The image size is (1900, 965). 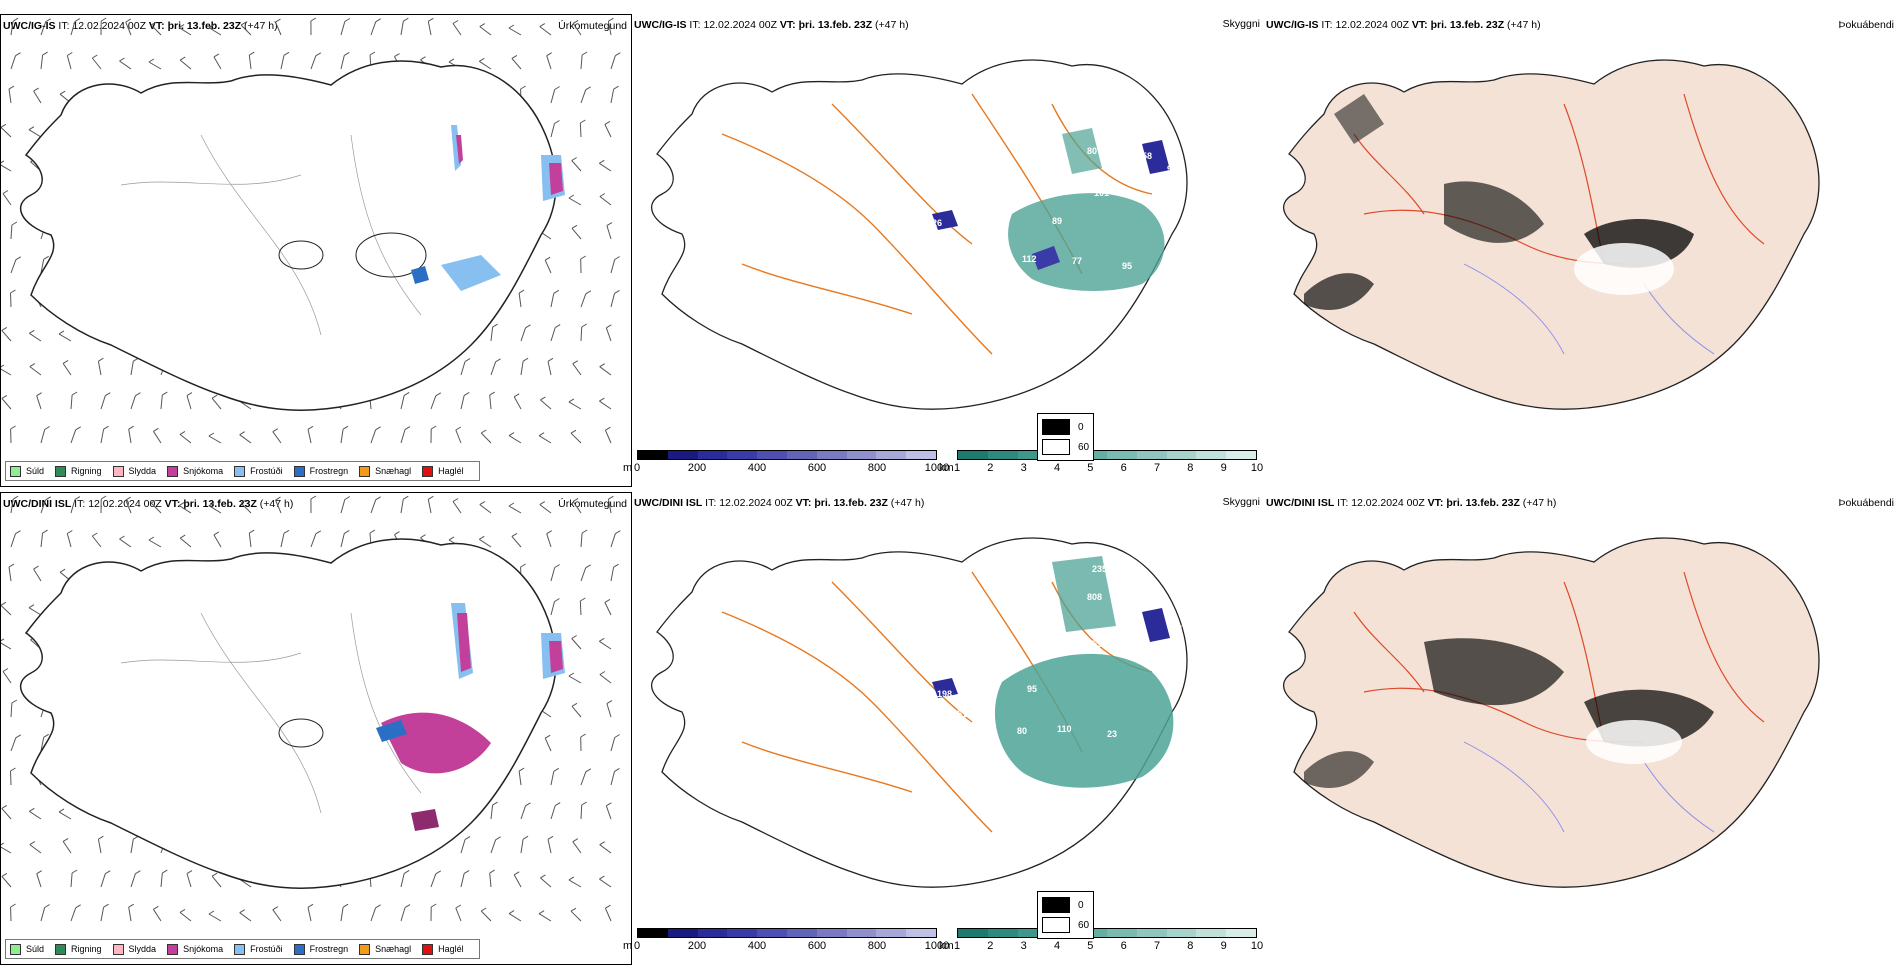 I want to click on scale-tick-label: 10, so click(x=1257, y=468).